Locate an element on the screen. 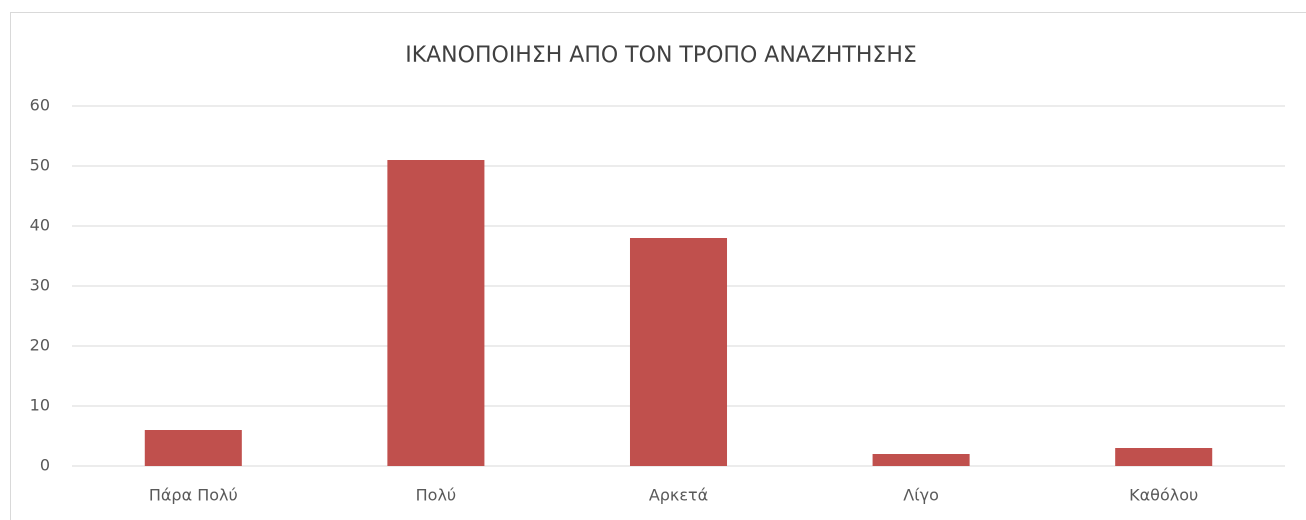 This screenshot has width=1306, height=520. chart-title: ΙΚΑΝΟΠΟΙΗΣΗ ΑΠΟ ΤΟΝ ΤΡΟΠΟ ΑΝΑΖΗΤΗΣΗΣ is located at coordinates (661, 55).